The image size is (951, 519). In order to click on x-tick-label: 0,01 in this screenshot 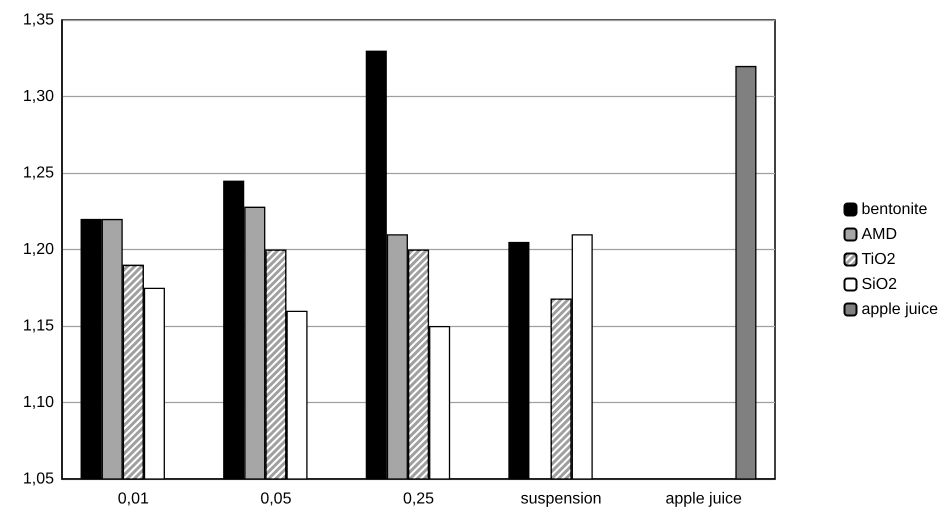, I will do `click(133, 499)`.